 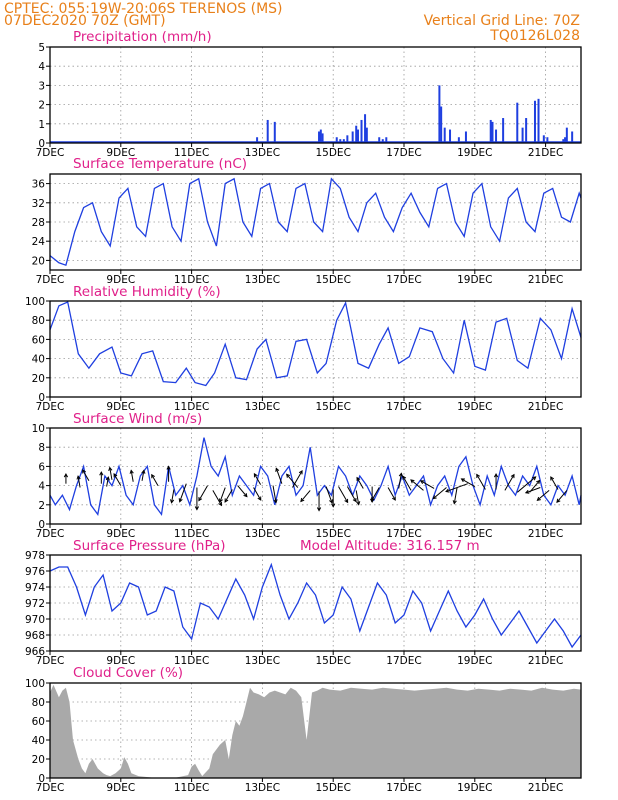 What do you see at coordinates (50, 153) in the screenshot?
I see `precip-xtick-label: 7DEC` at bounding box center [50, 153].